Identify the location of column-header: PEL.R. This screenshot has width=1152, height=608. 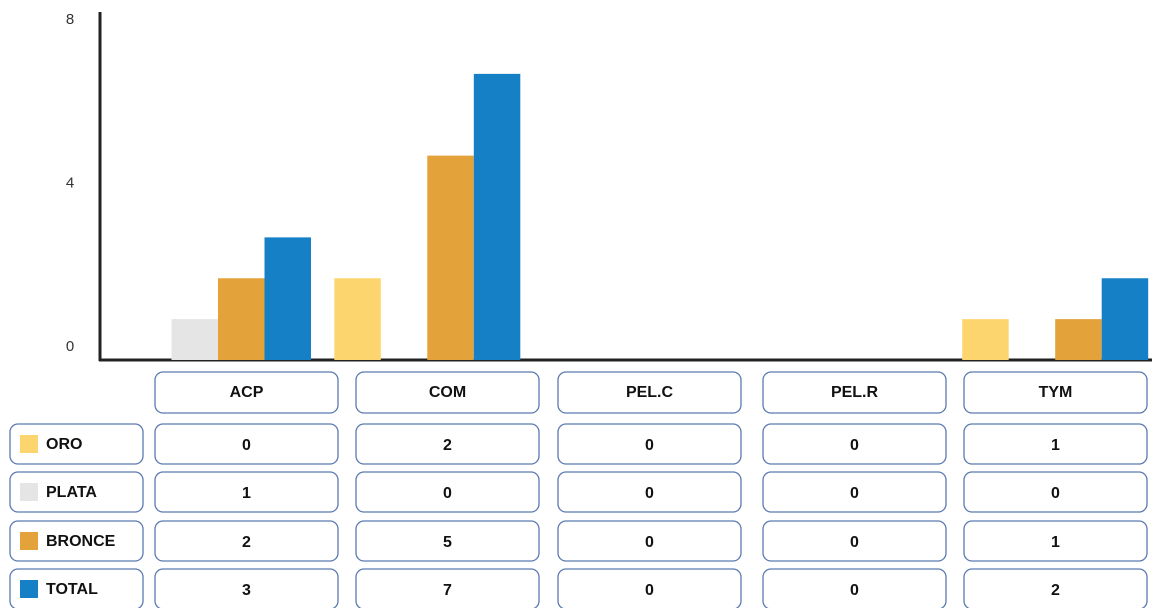
(855, 392).